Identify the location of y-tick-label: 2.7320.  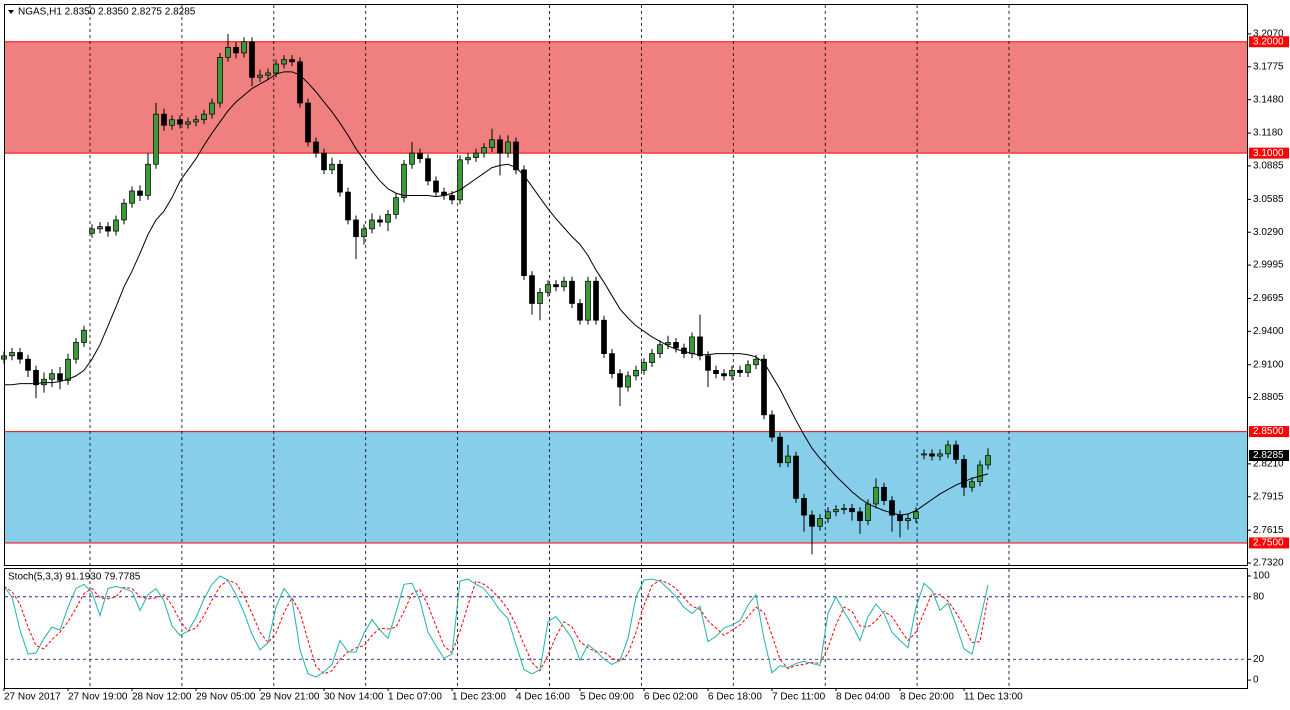
(1268, 563).